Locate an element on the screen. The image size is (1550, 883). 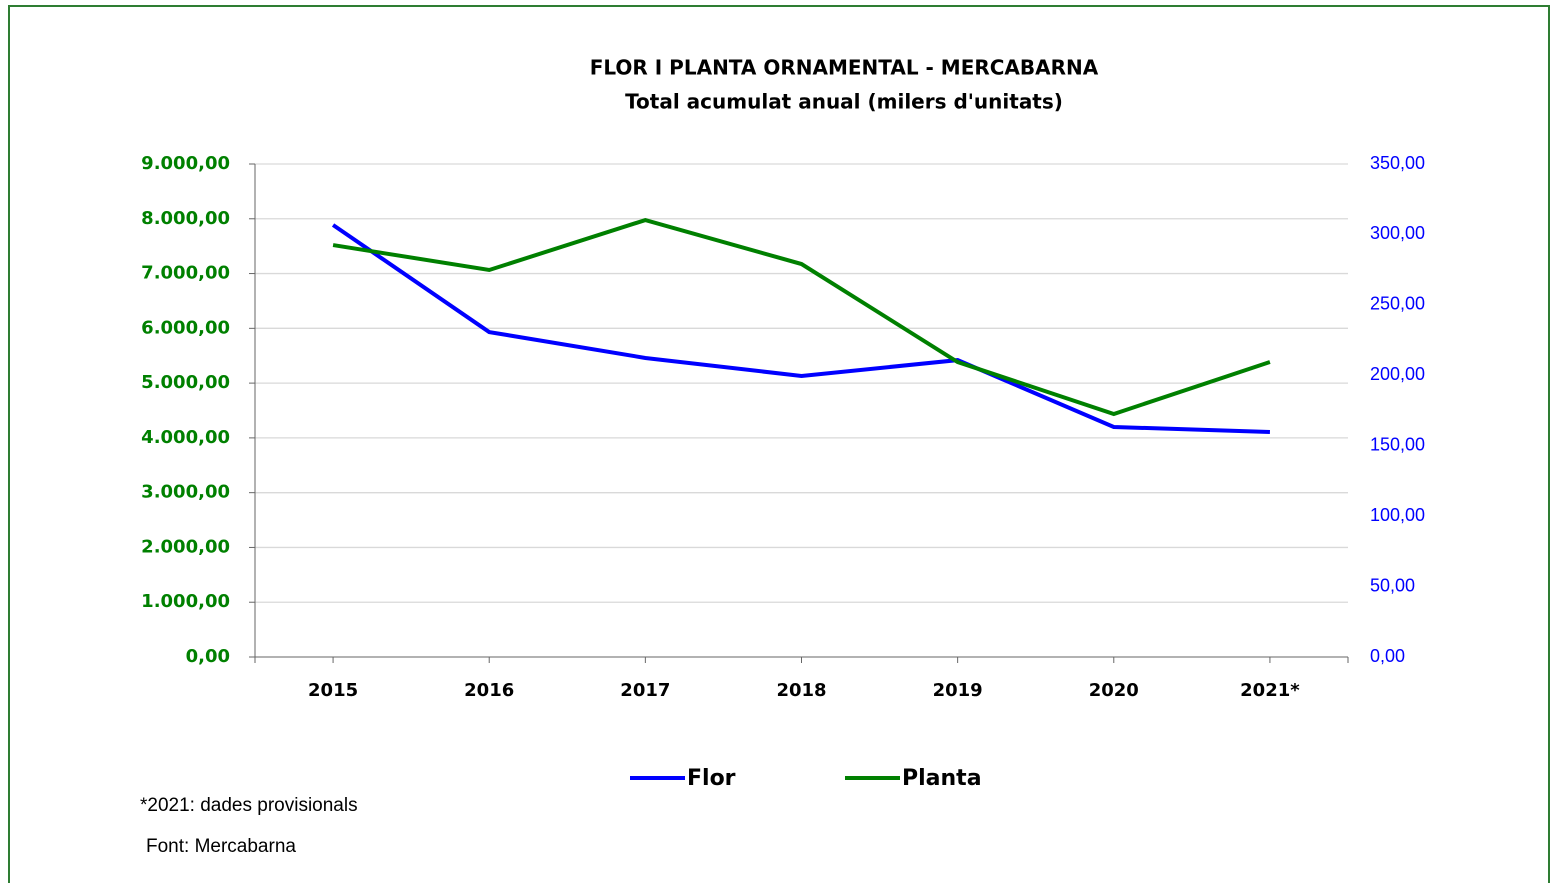
x-tick-label: 2015 is located at coordinates (333, 690).